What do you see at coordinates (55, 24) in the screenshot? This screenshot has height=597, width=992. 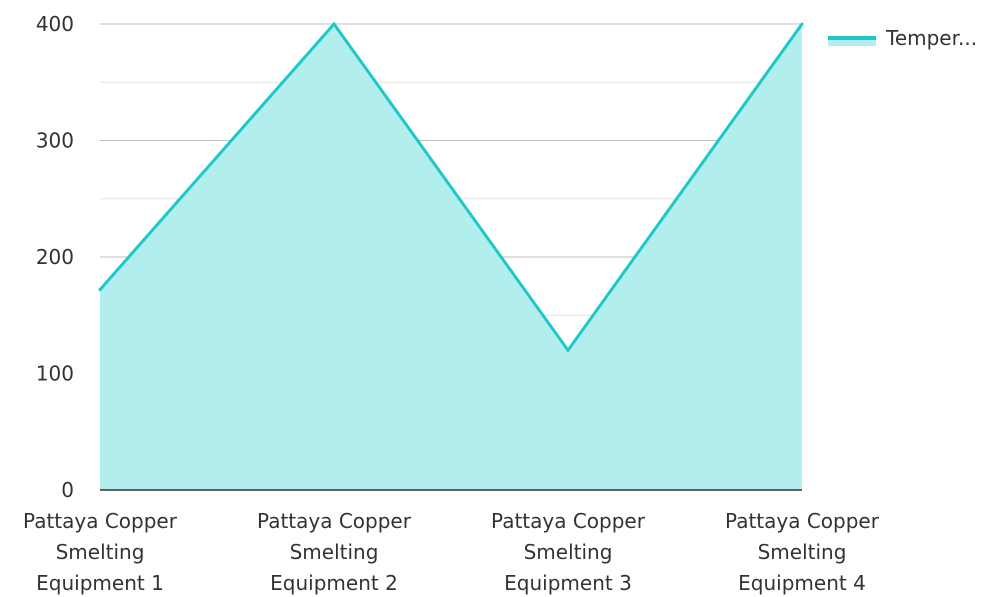 I see `y-tick-label: 400` at bounding box center [55, 24].